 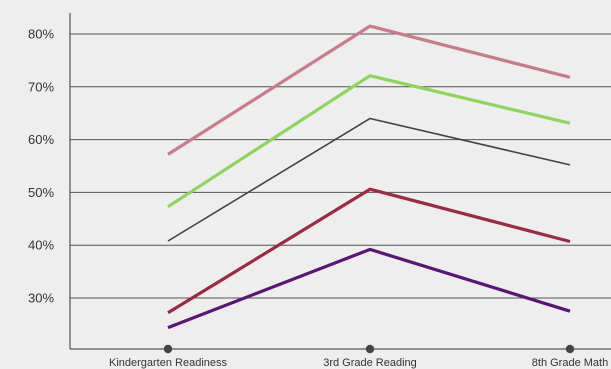 I want to click on y-tick-label-70: 70%, so click(x=41, y=86).